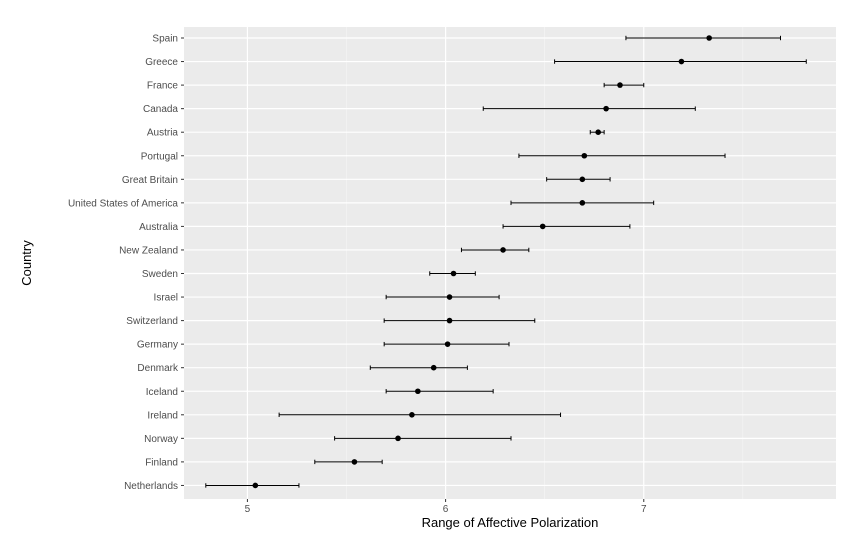  What do you see at coordinates (148, 250) in the screenshot?
I see `y-tick-label: New Zealand` at bounding box center [148, 250].